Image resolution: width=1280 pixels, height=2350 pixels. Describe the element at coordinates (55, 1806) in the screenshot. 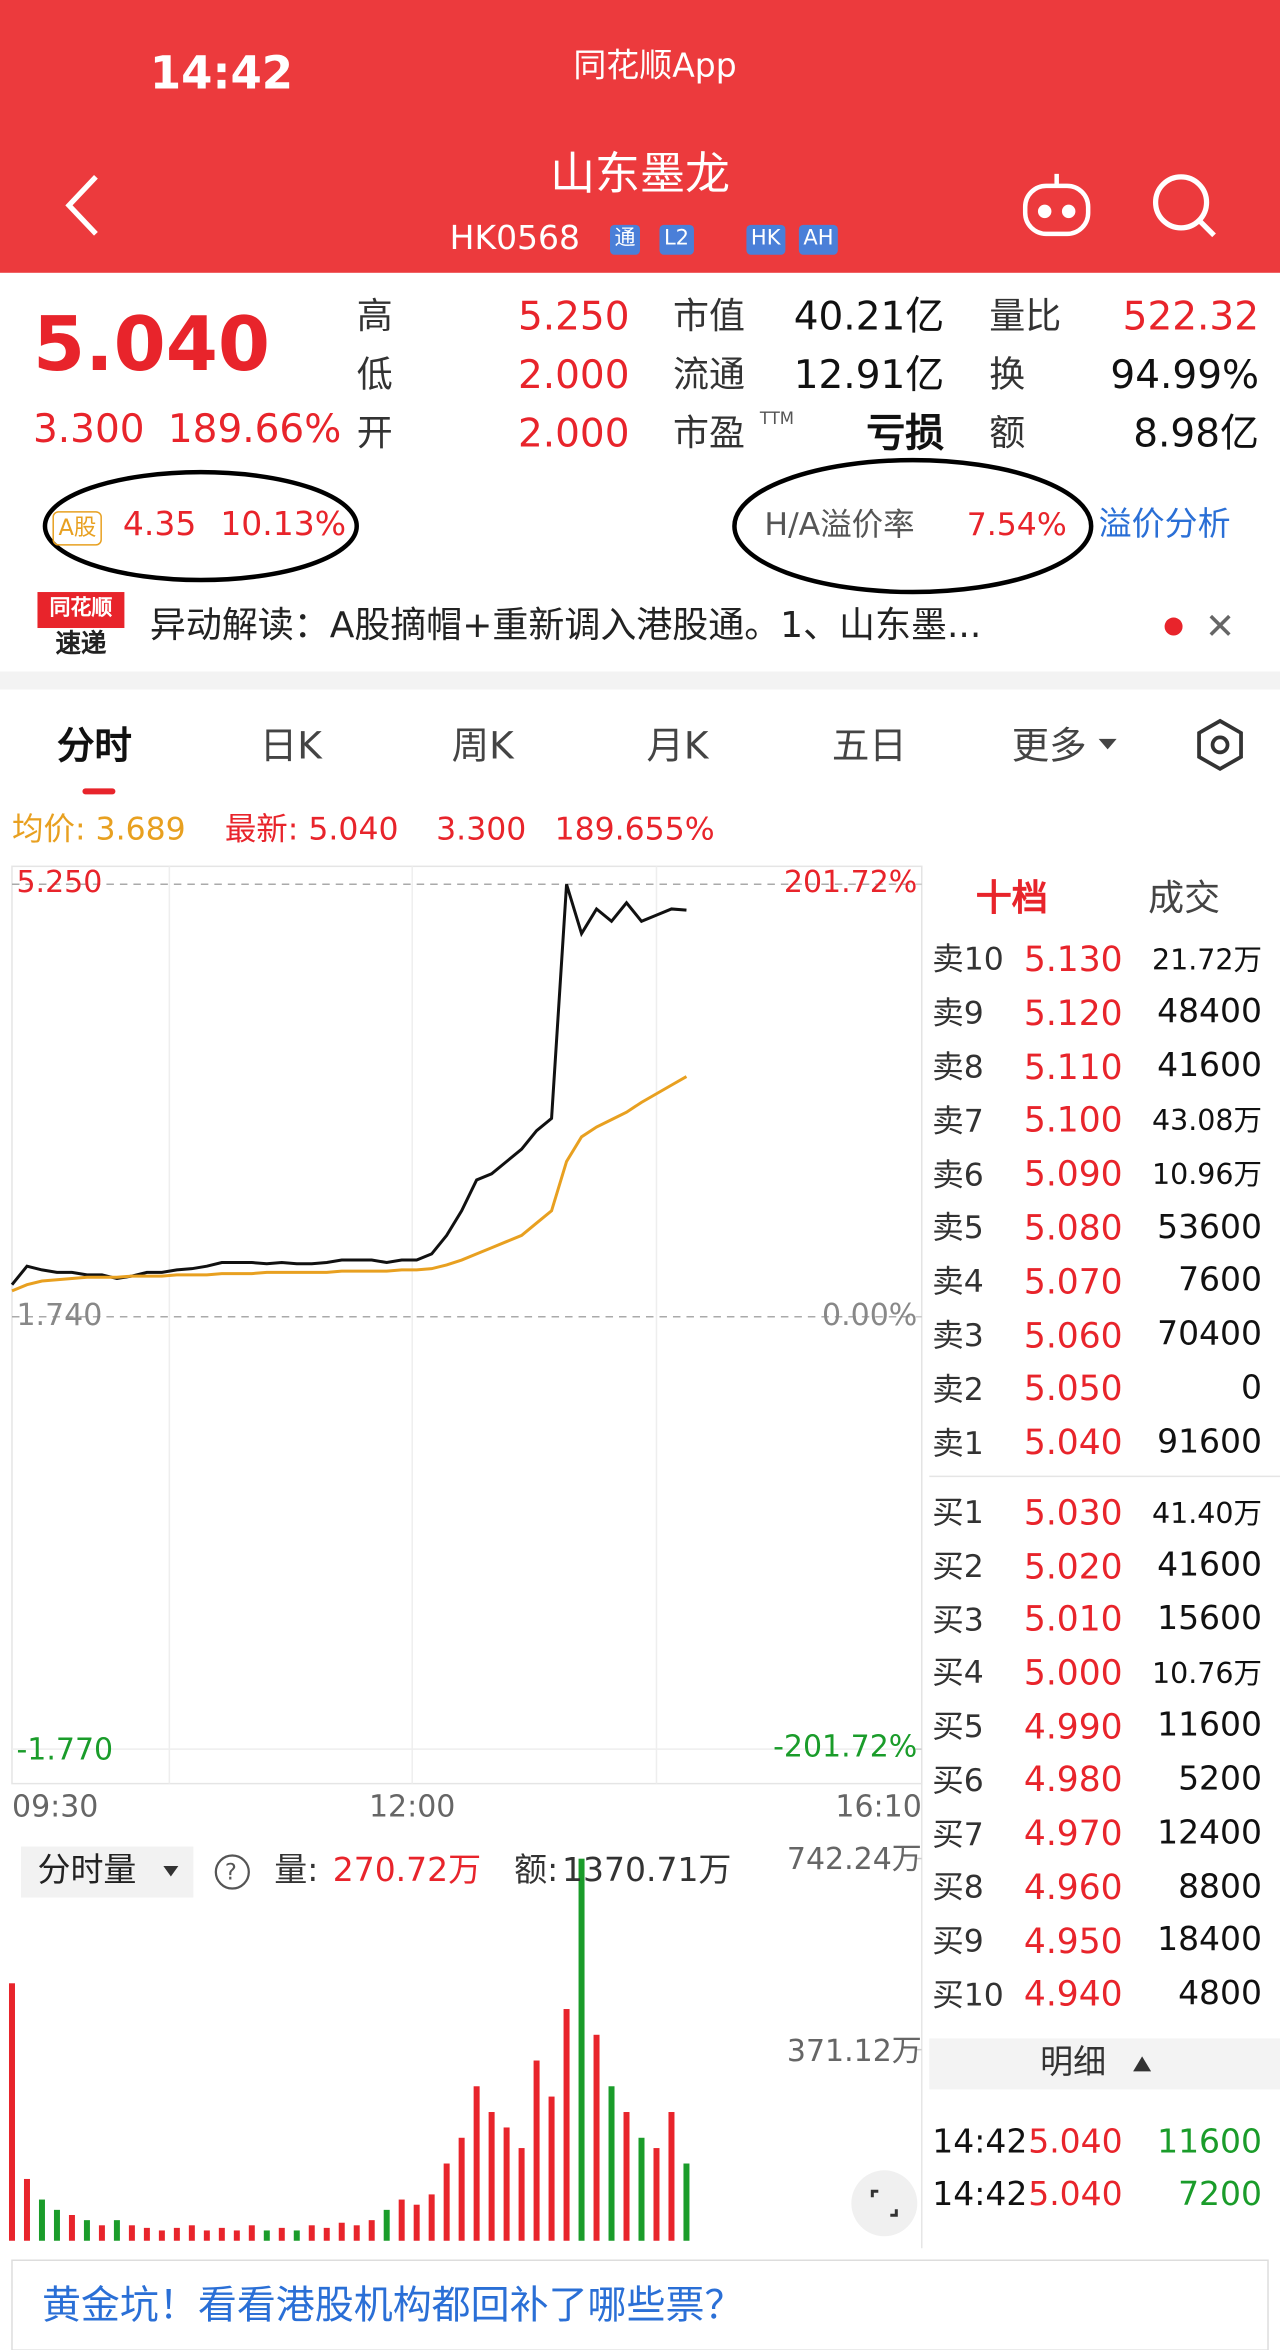

I see `x-tick-label: 09:30` at that location.